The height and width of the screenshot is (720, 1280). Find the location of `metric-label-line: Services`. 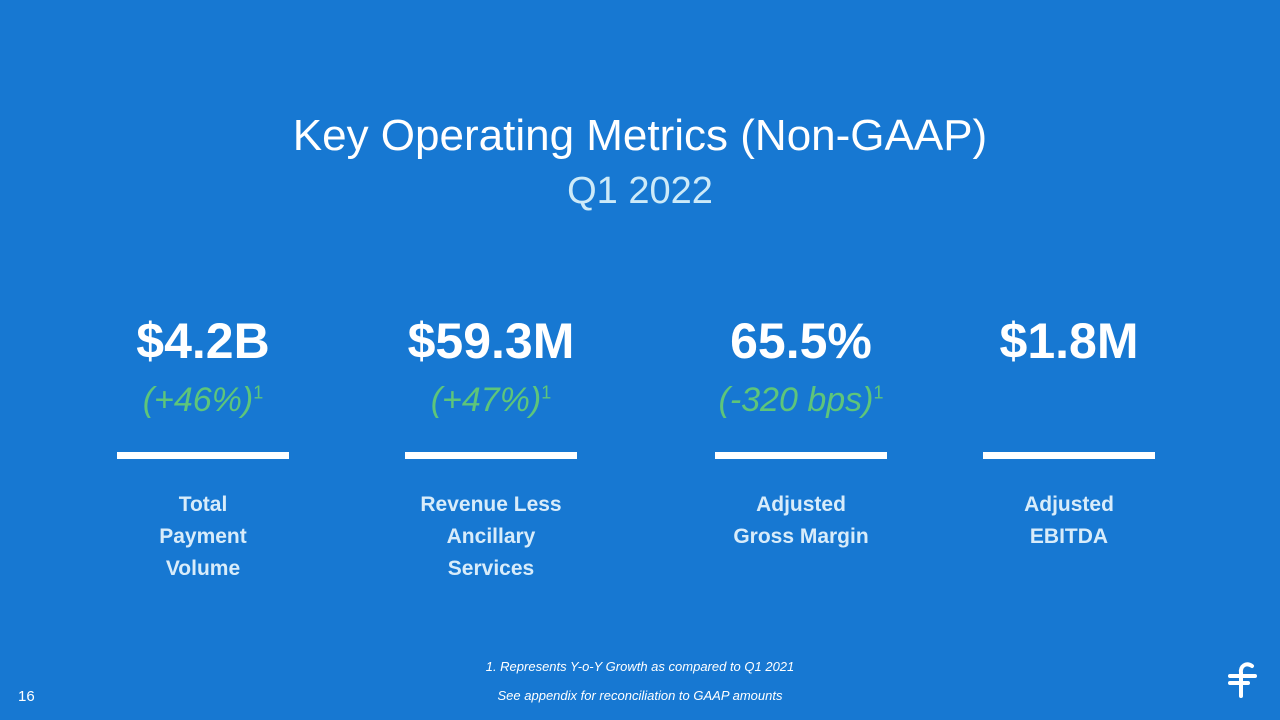

metric-label-line: Services is located at coordinates (491, 568).